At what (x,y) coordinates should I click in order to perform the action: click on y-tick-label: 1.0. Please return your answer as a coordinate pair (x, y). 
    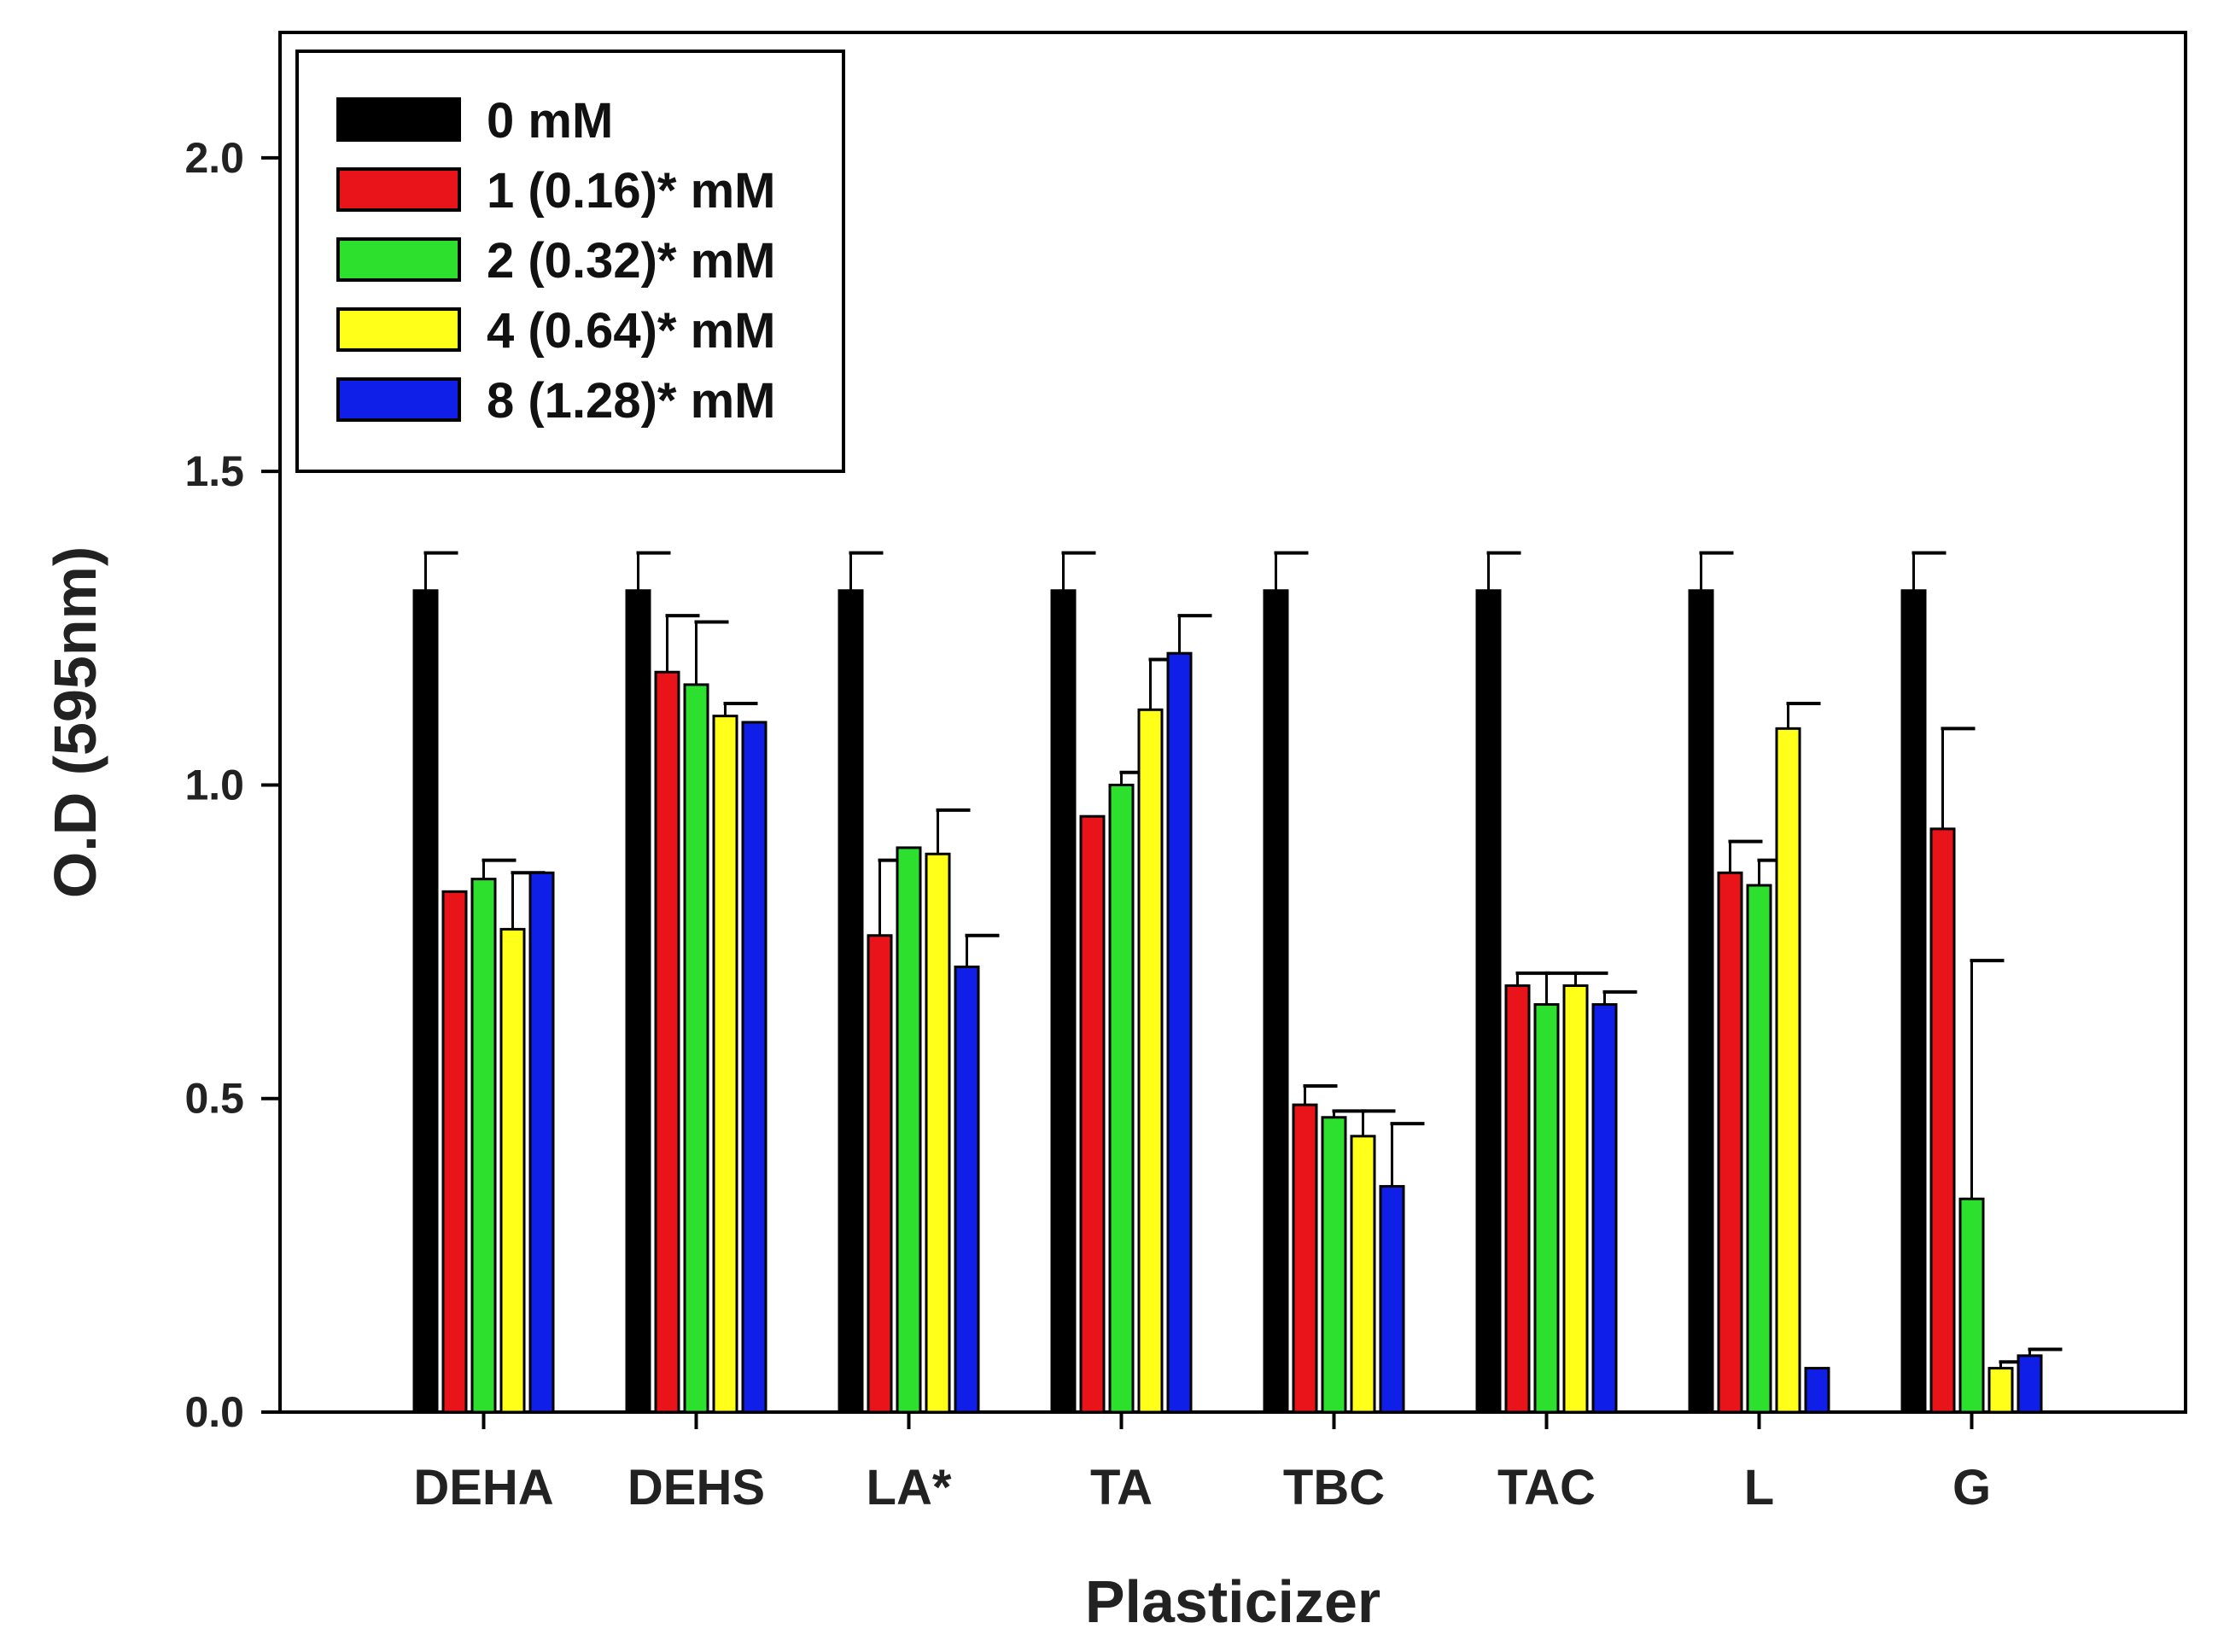
    Looking at the image, I should click on (214, 784).